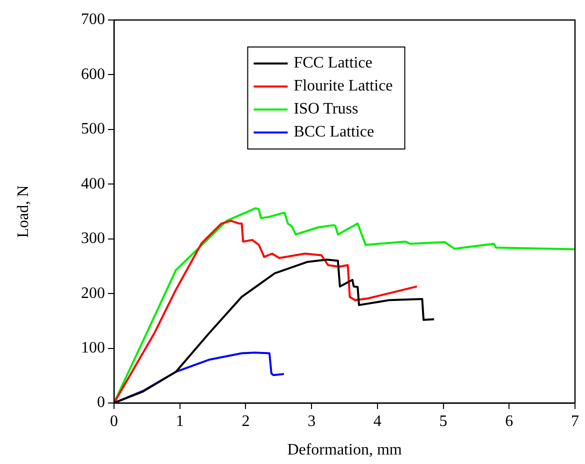 The height and width of the screenshot is (464, 585). Describe the element at coordinates (23, 211) in the screenshot. I see `y-axis-title: Load, N` at that location.